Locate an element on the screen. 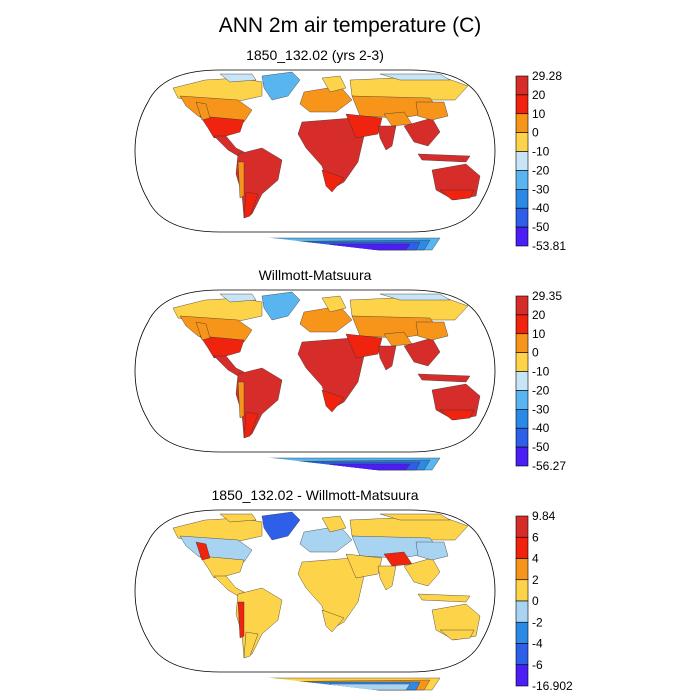 The width and height of the screenshot is (700, 700). colorbar-tick-label: 2 is located at coordinates (535, 580).